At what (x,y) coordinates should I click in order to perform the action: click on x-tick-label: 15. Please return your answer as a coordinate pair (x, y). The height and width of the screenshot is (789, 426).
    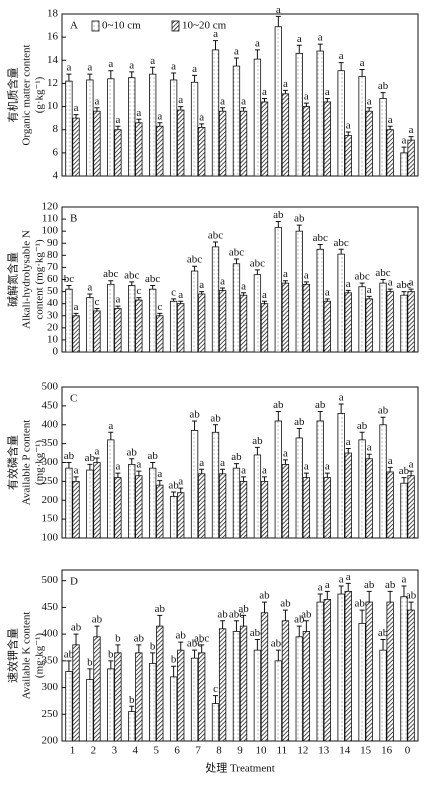
    Looking at the image, I should click on (366, 751).